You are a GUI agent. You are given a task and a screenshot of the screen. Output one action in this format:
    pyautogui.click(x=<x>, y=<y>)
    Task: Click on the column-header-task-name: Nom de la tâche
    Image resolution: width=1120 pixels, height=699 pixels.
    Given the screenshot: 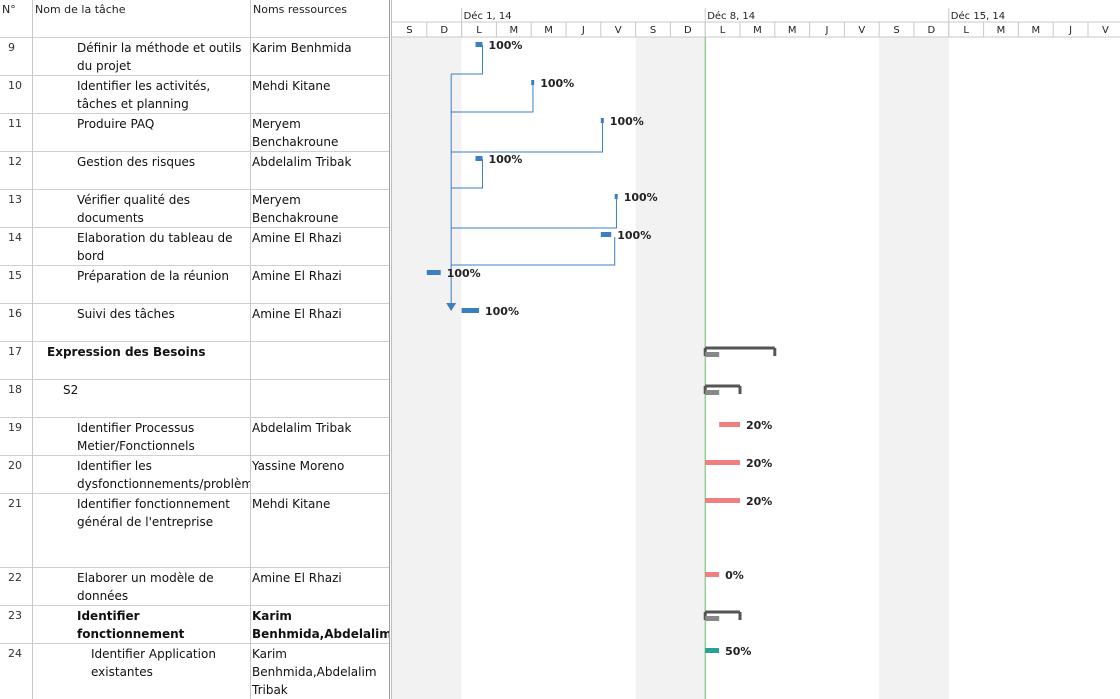 What is the action you would take?
    pyautogui.click(x=80, y=9)
    